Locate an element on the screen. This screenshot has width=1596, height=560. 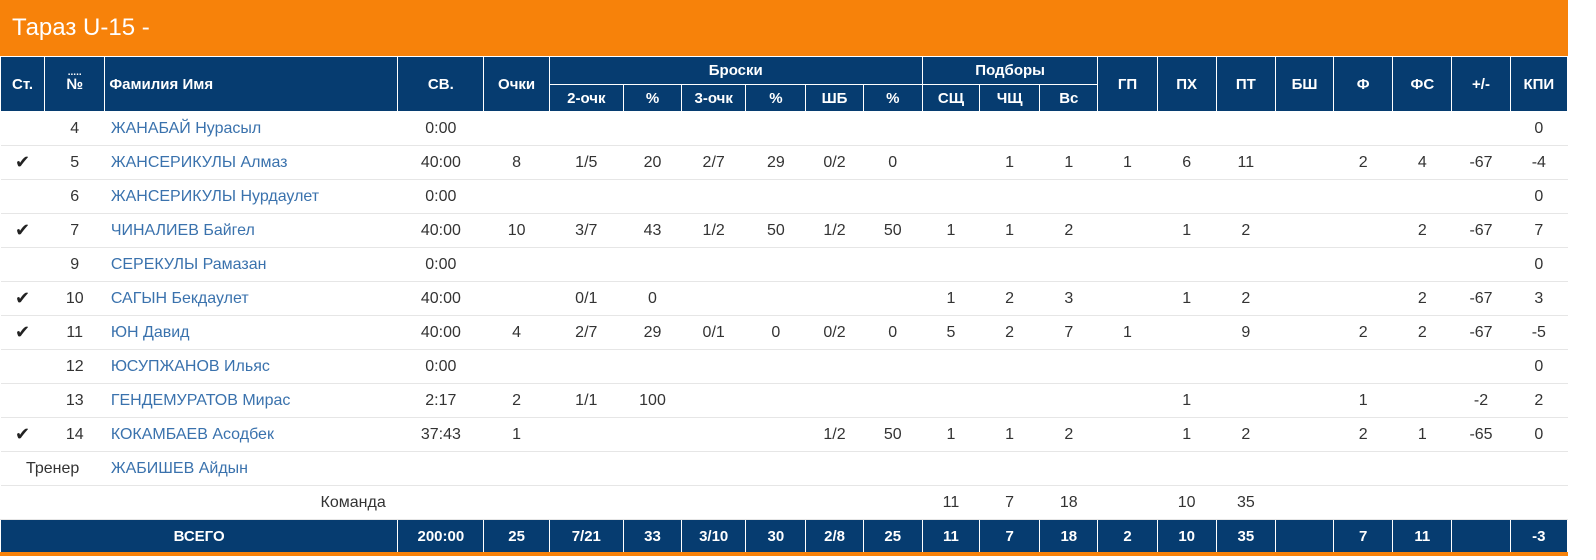
col-fg2: 2-очк is located at coordinates (586, 98).